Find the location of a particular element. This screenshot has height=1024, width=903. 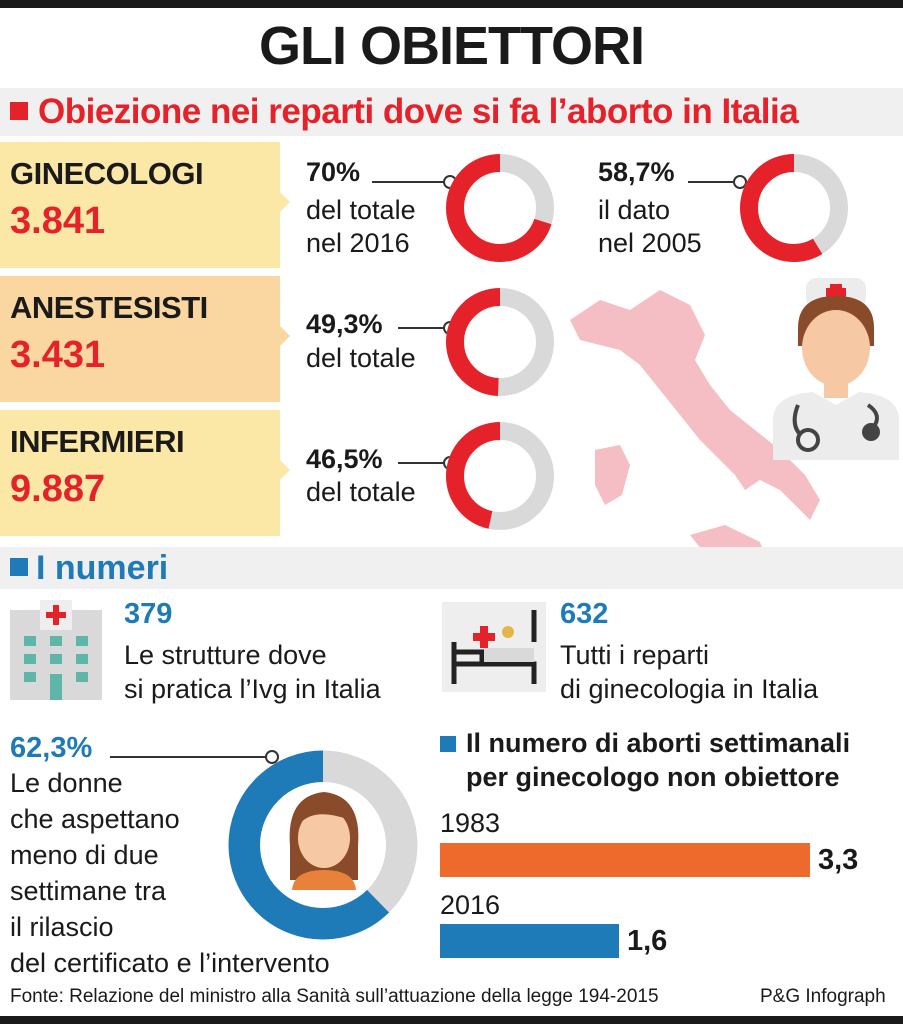

bottom-bar is located at coordinates (451, 1020).